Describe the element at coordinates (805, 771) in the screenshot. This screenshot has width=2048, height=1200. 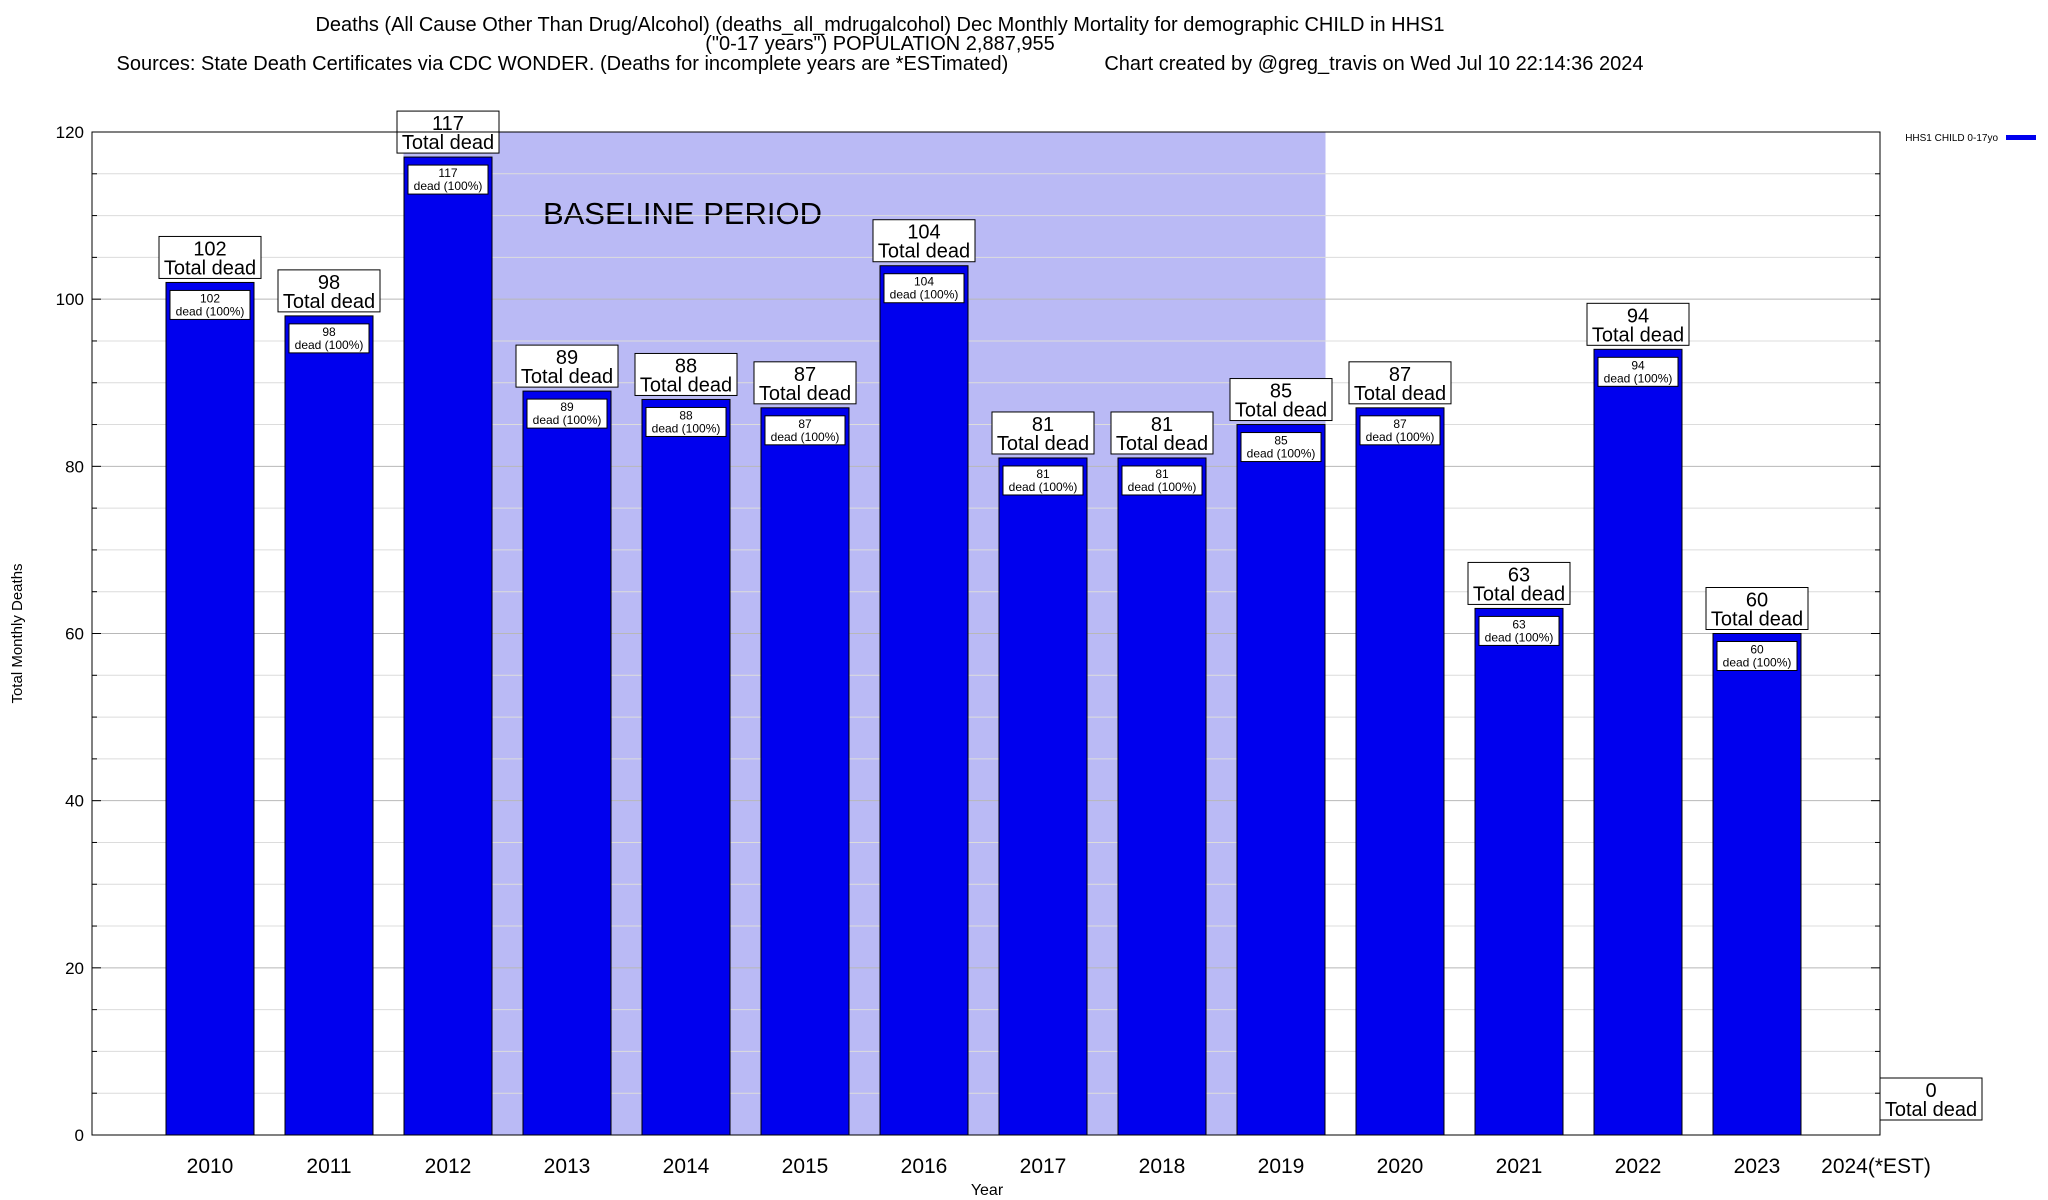
I see `bar-2015` at that location.